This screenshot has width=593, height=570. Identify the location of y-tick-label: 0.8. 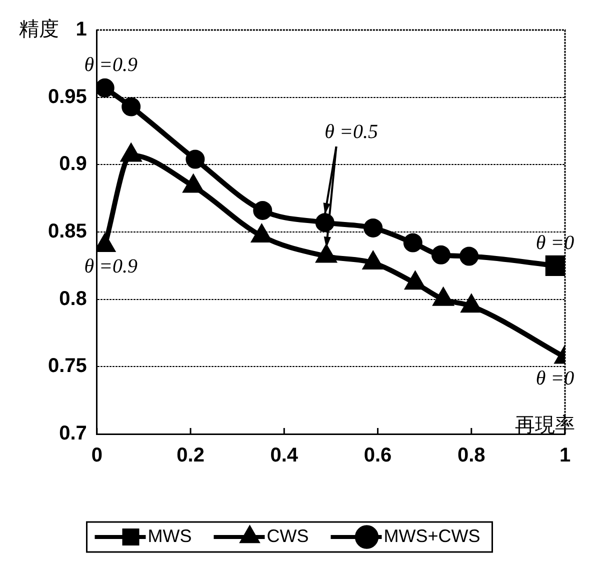
(73, 299).